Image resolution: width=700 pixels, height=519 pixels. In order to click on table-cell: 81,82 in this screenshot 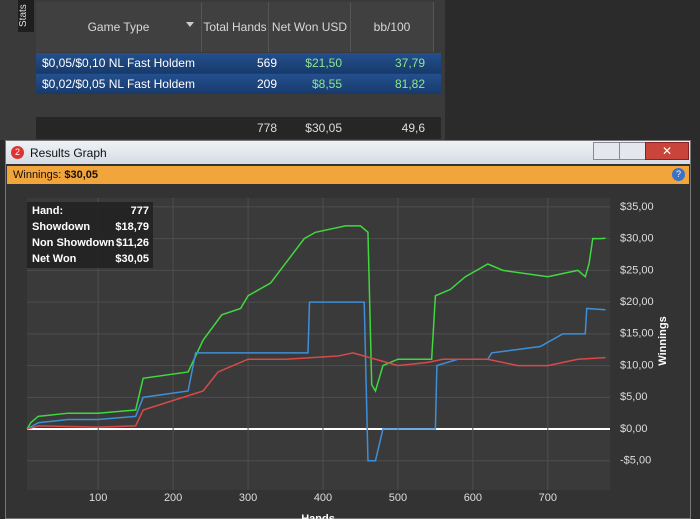, I will do `click(409, 84)`.